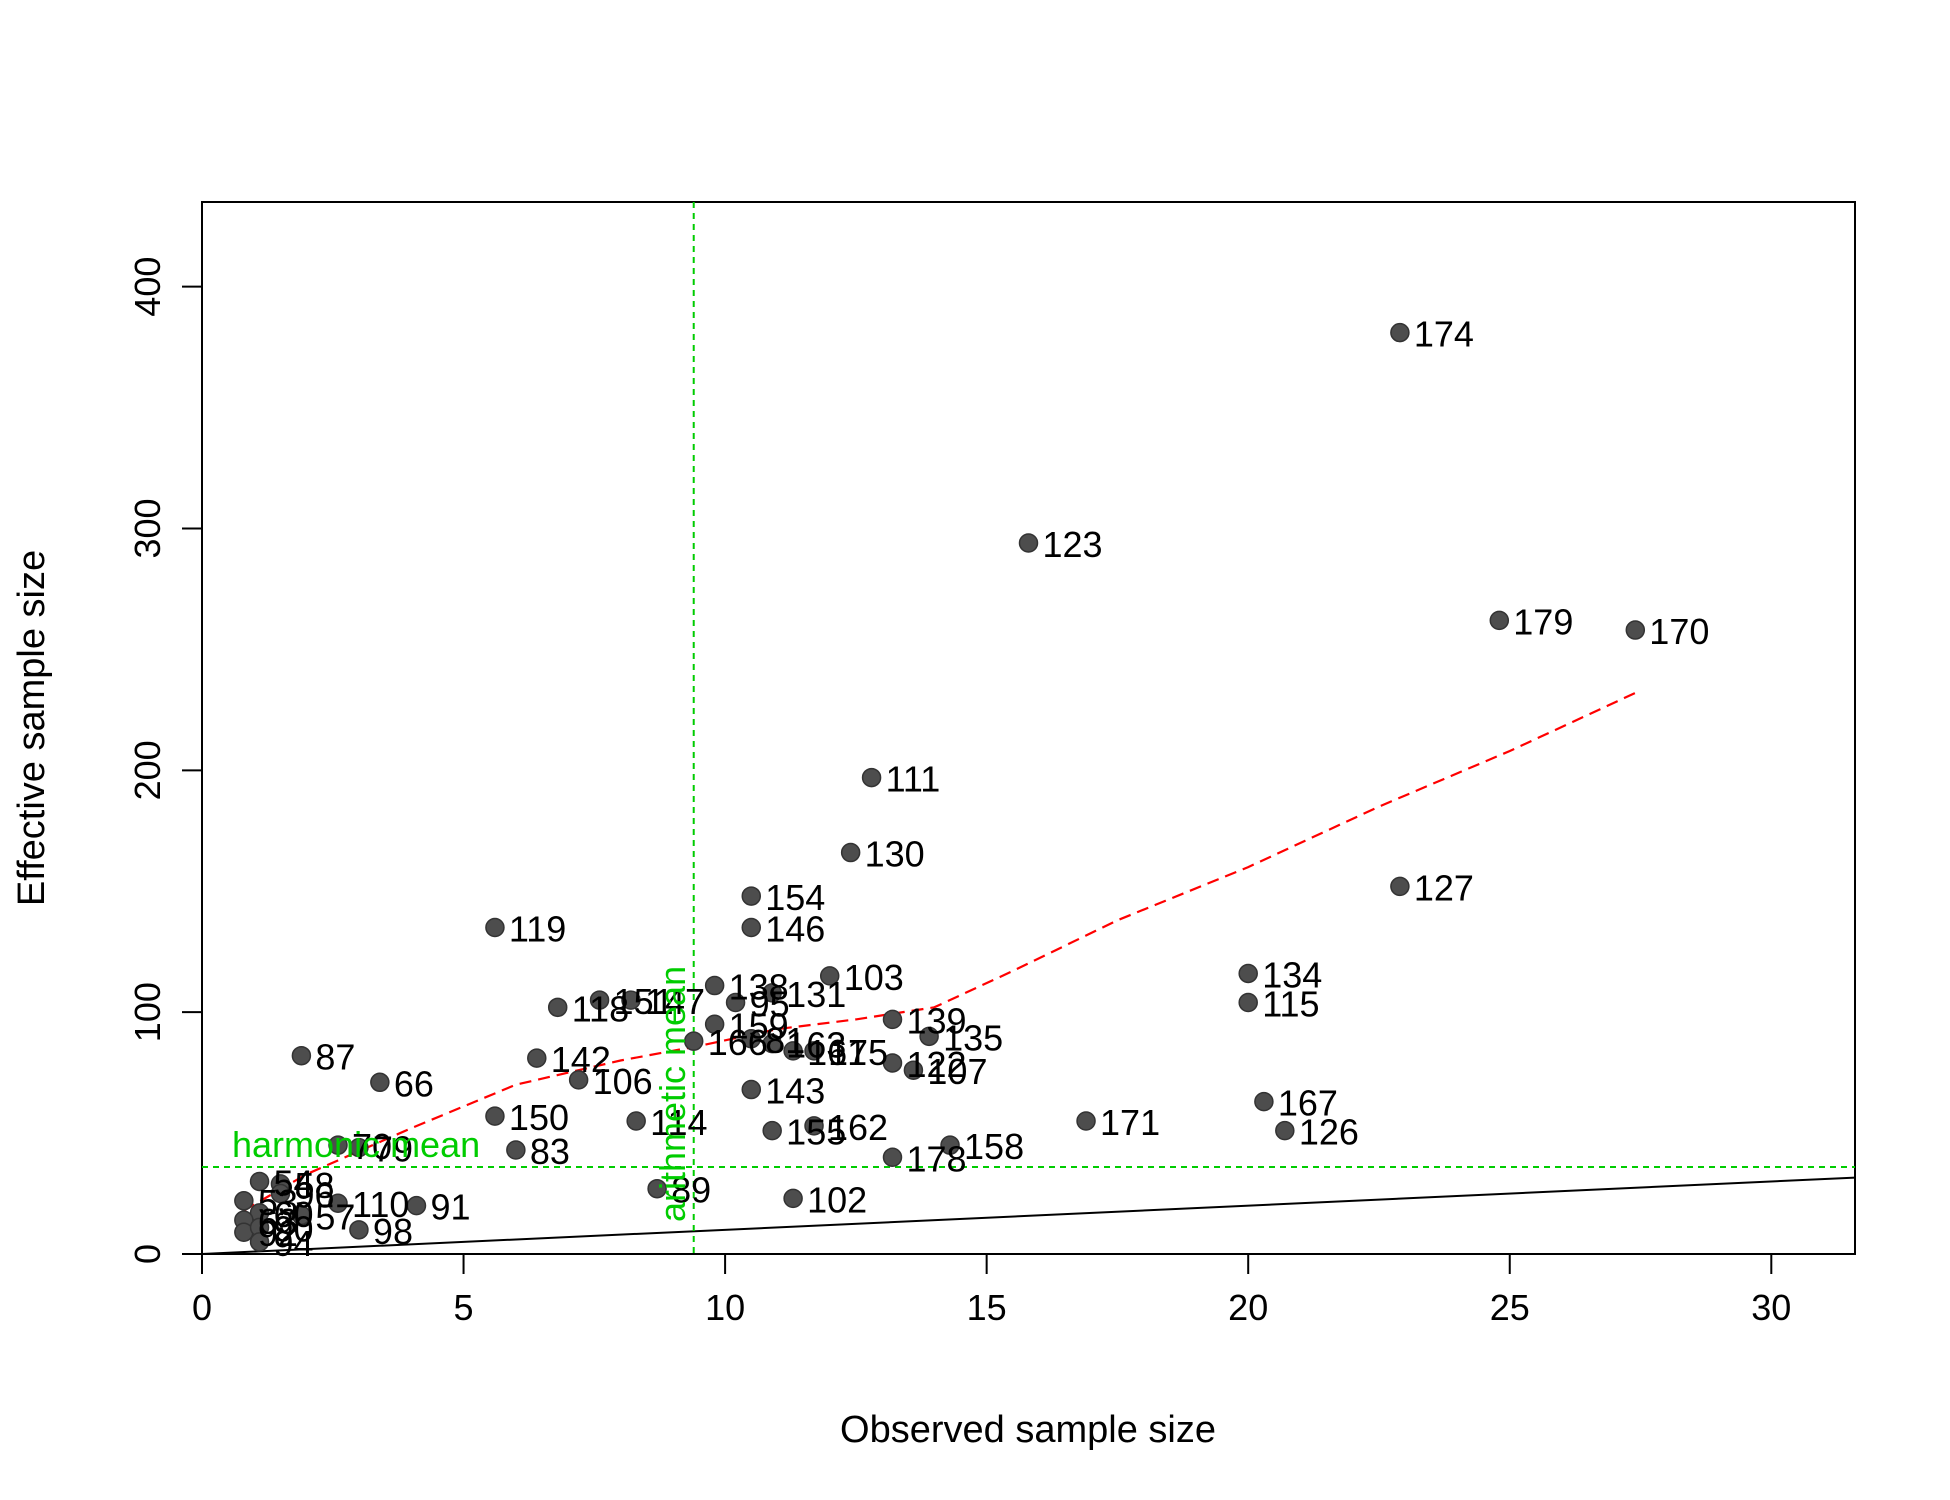 Image resolution: width=1950 pixels, height=1500 pixels. I want to click on point-label: 161, so click(837, 1052).